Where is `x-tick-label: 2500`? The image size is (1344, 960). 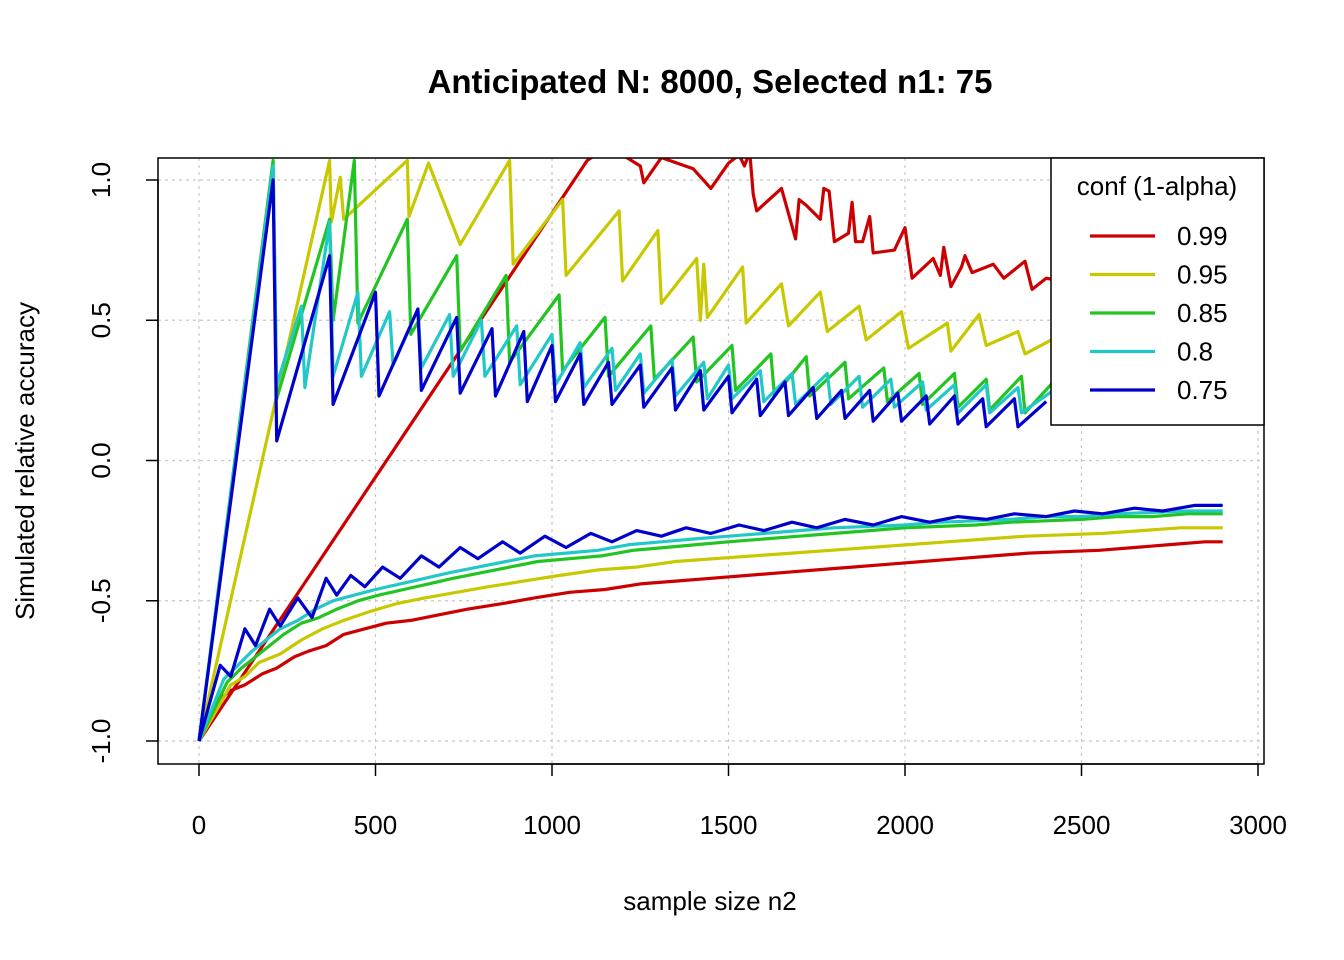
x-tick-label: 2500 is located at coordinates (1082, 825).